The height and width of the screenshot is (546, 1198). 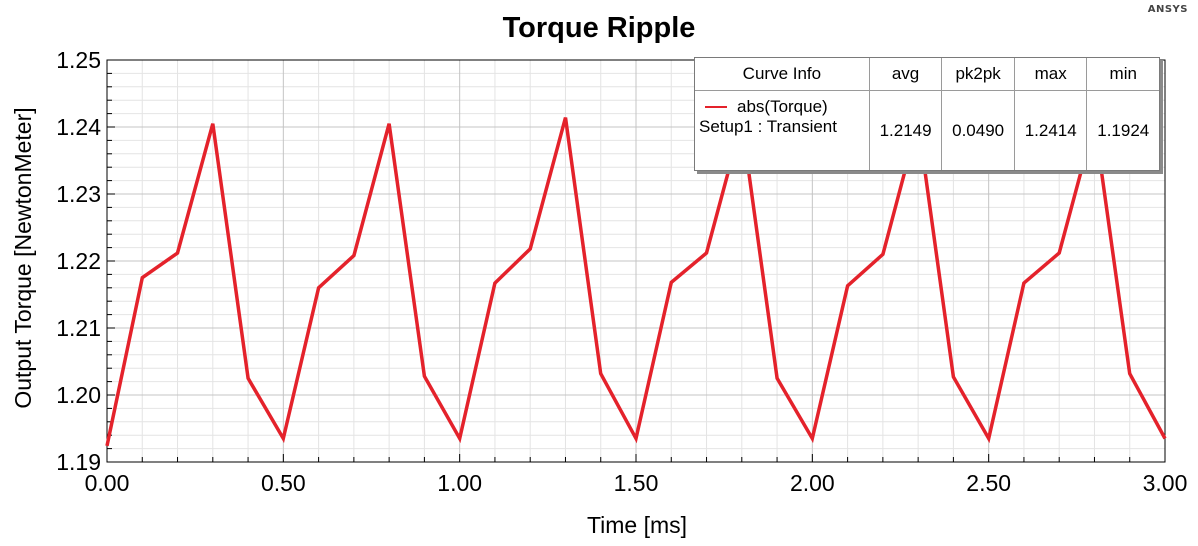 I want to click on legend-curve-name: abs(Torque), so click(x=782, y=106).